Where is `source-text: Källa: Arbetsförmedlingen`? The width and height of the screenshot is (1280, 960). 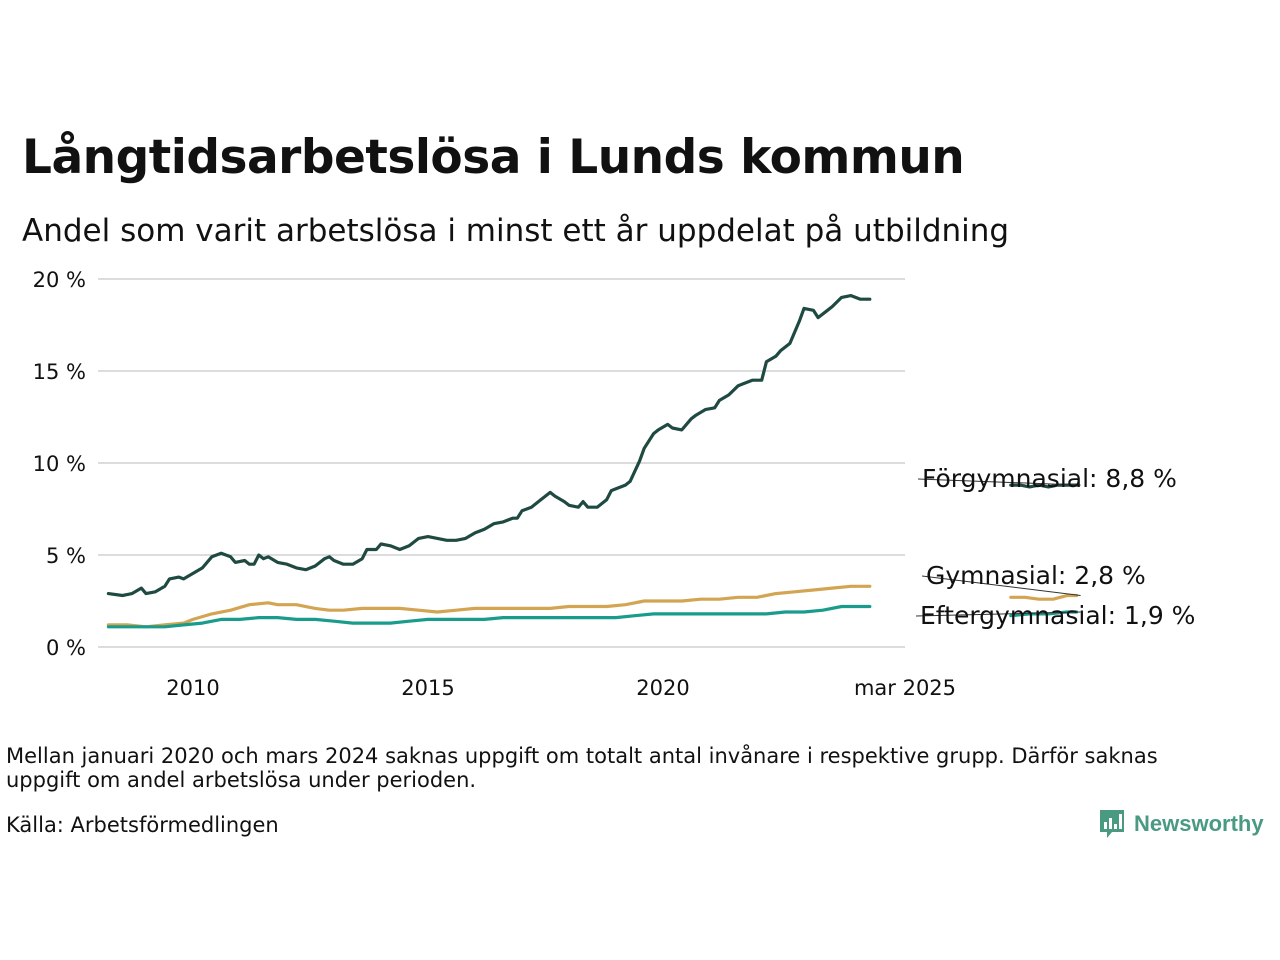 source-text: Källa: Arbetsförmedlingen is located at coordinates (142, 825).